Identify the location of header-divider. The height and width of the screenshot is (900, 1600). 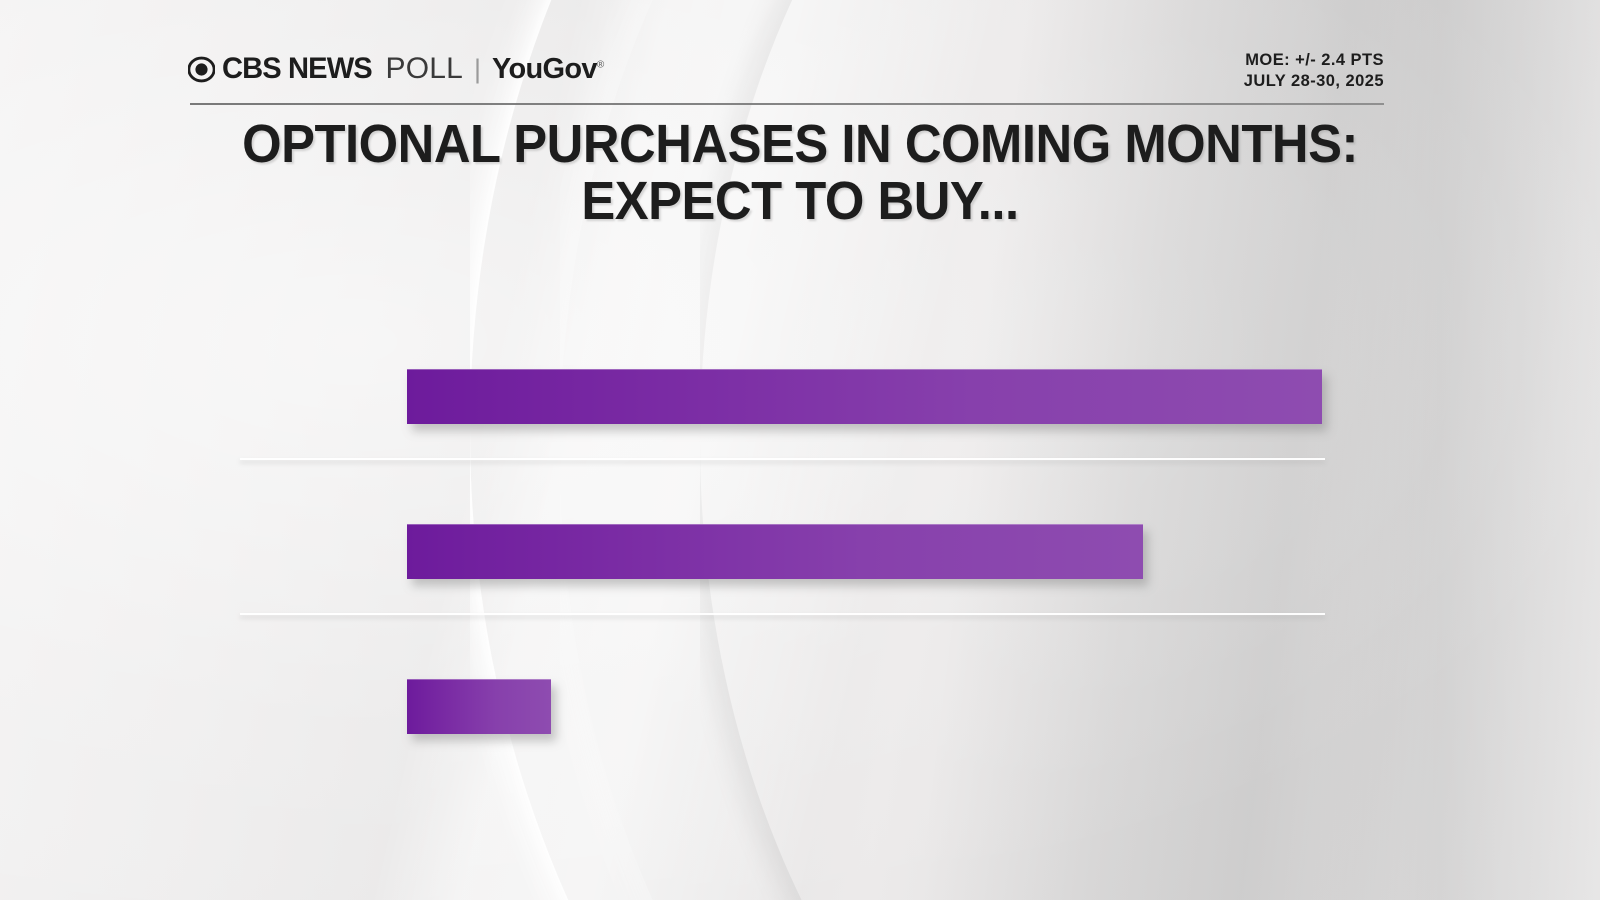
(787, 104).